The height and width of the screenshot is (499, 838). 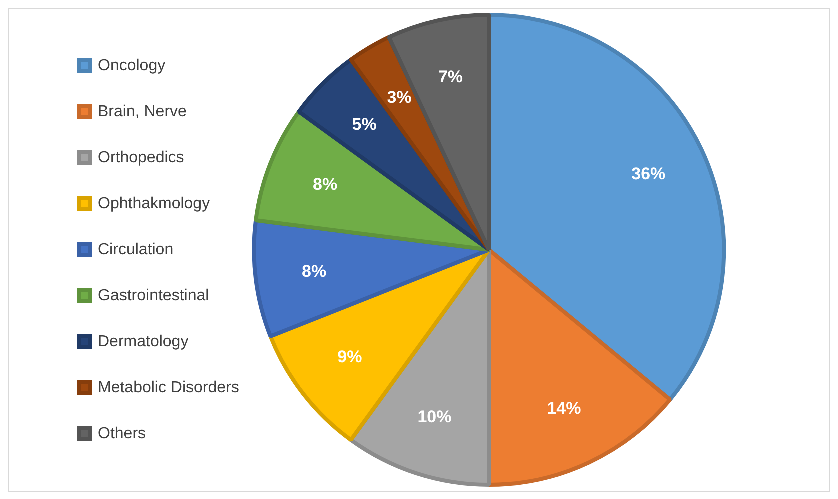 I want to click on legend-label: Others, so click(x=122, y=433).